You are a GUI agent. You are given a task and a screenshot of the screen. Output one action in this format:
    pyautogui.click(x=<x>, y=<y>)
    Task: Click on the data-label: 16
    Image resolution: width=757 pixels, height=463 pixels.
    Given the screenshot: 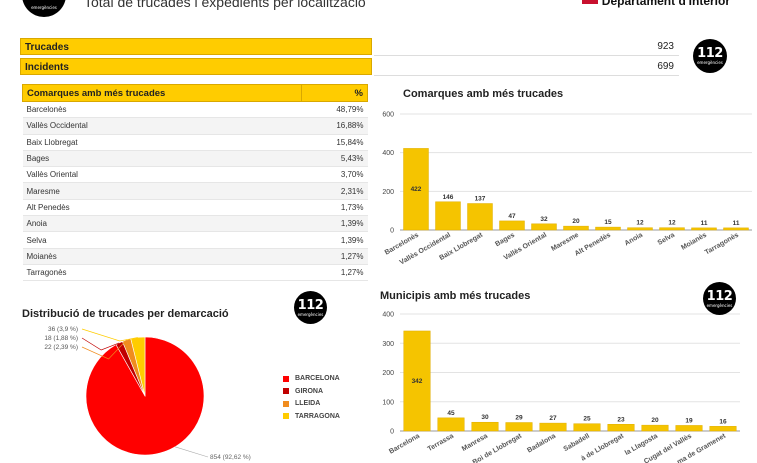 What is the action you would take?
    pyautogui.click(x=723, y=421)
    